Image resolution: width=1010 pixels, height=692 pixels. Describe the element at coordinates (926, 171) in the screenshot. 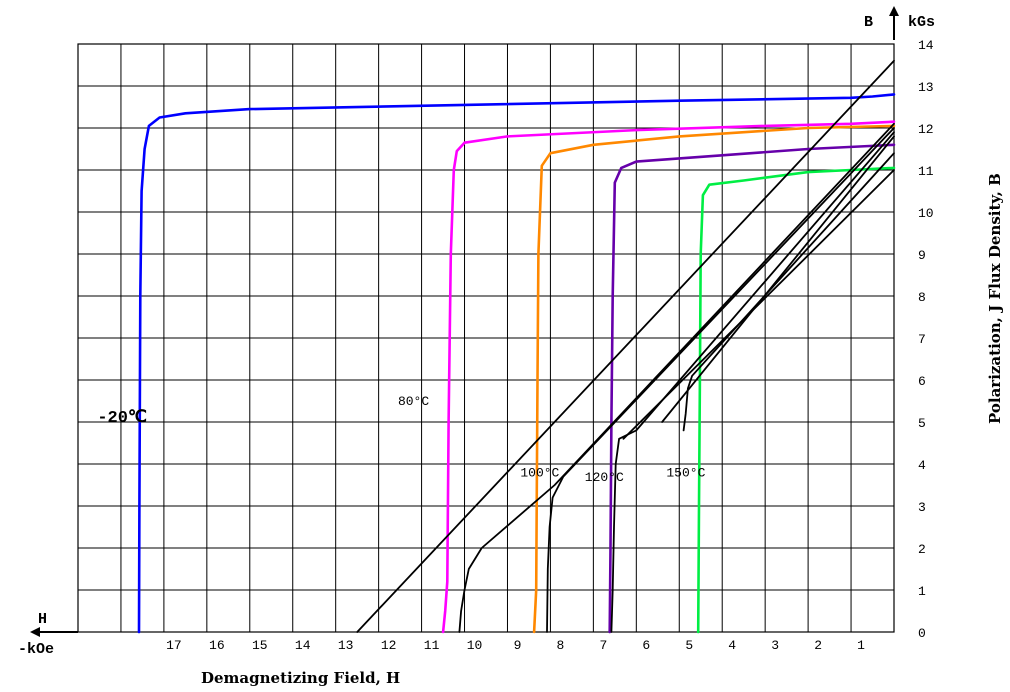

I see `y-tick-label: 11` at that location.